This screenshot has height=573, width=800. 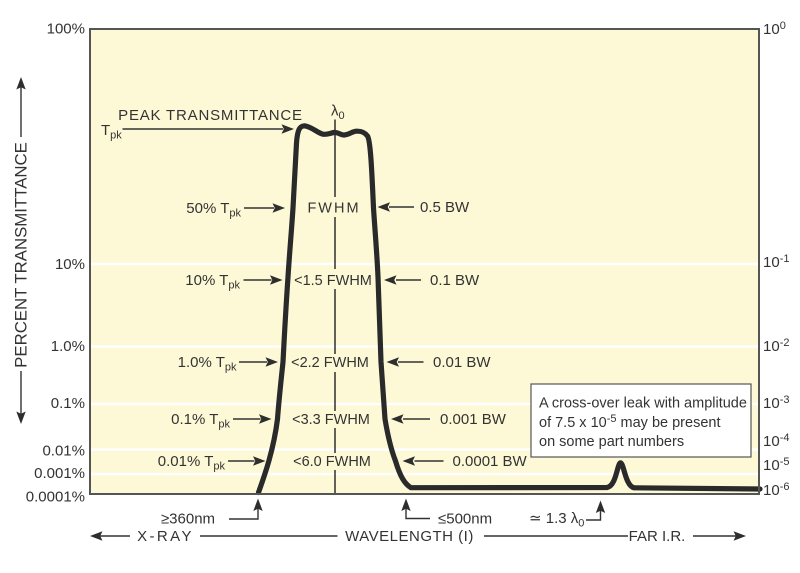 I want to click on svg-text: <2.2 FWHM, so click(x=330, y=363).